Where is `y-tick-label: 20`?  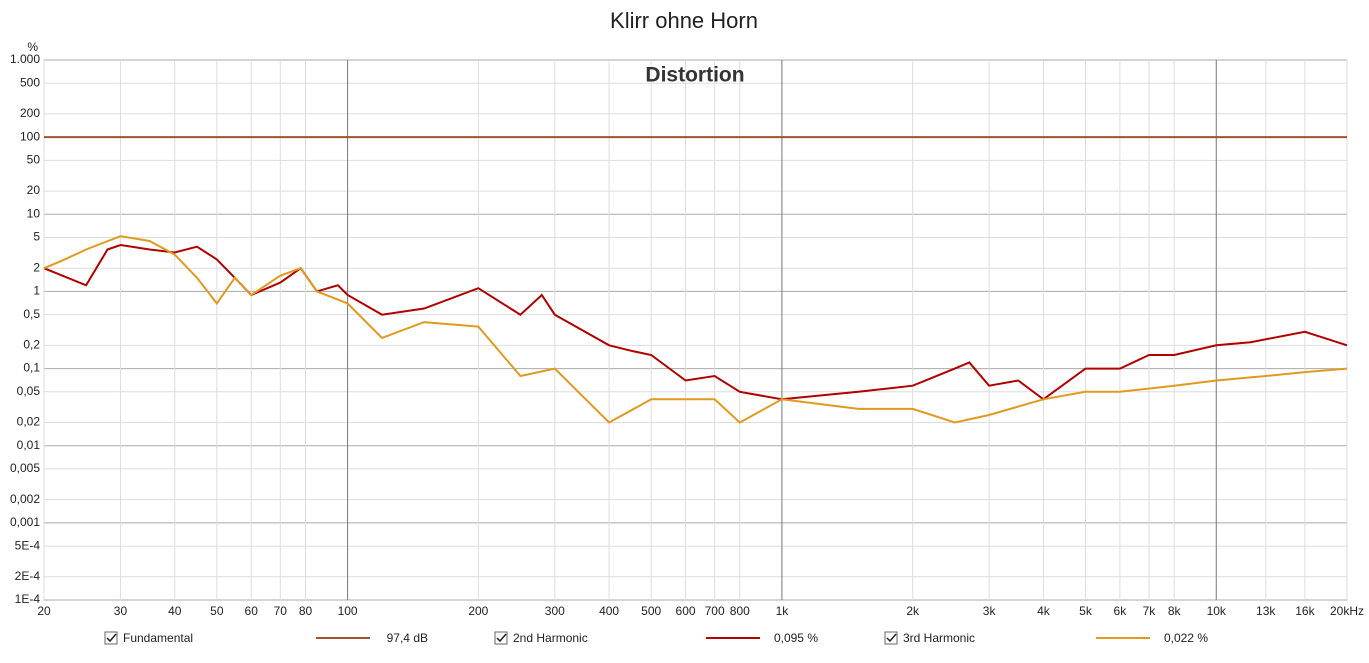 y-tick-label: 20 is located at coordinates (34, 190).